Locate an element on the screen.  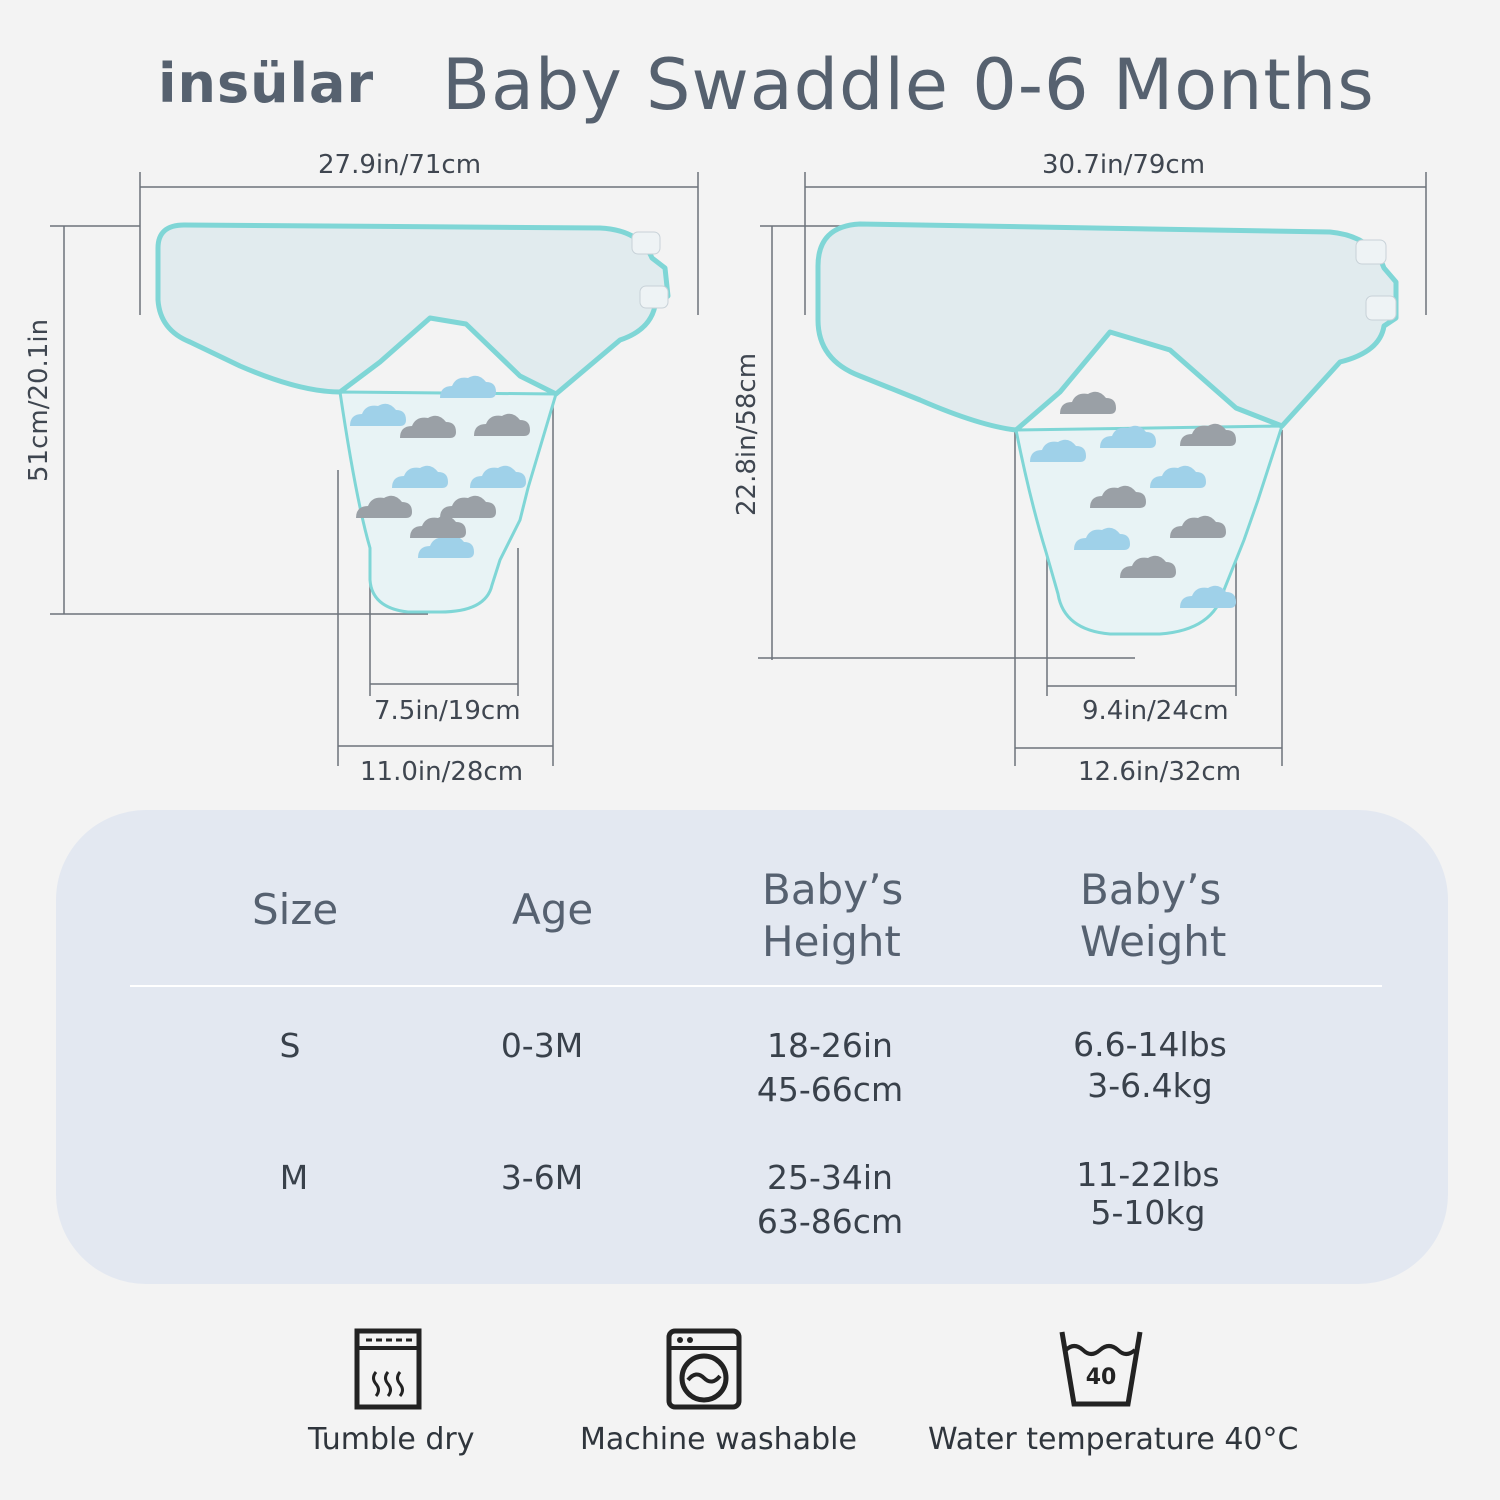
row-m-size: M is located at coordinates (294, 1177).